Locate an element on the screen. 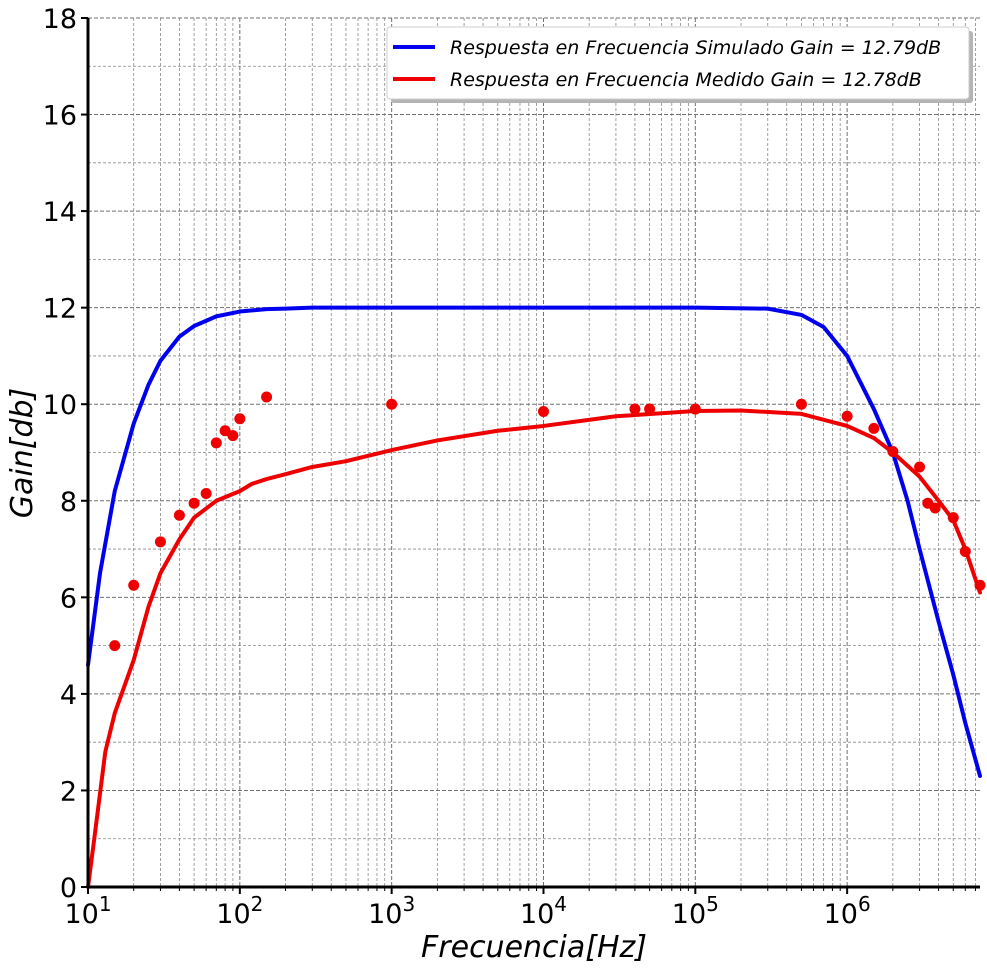 Image resolution: width=987 pixels, height=969 pixels. y-tick-label: 0 is located at coordinates (68, 888).